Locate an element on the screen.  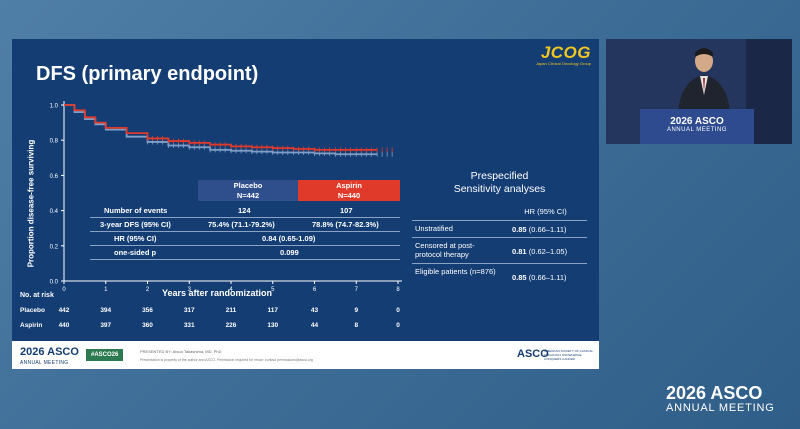
y-tick-label: 1.0 is located at coordinates (54, 107).